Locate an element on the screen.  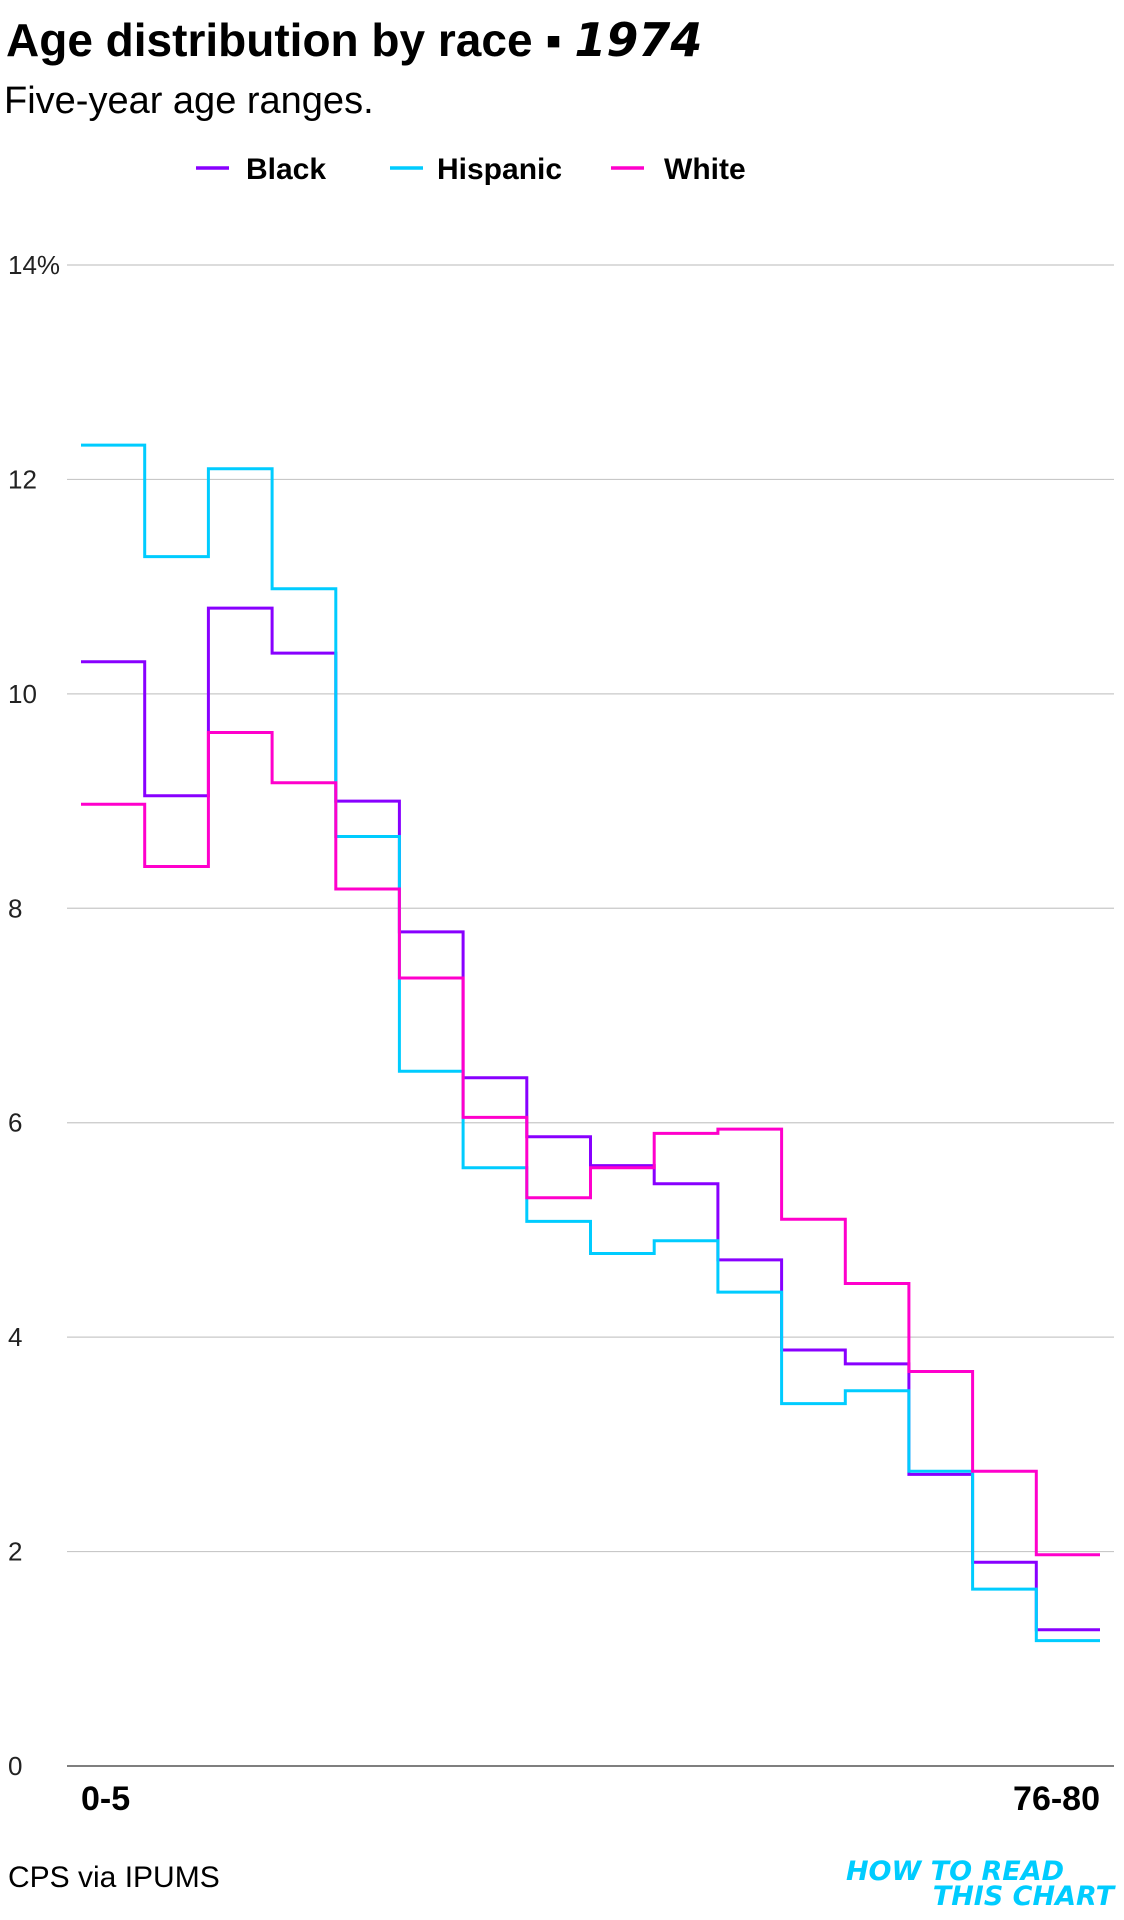
x-tick-first: 0-5 is located at coordinates (105, 1799).